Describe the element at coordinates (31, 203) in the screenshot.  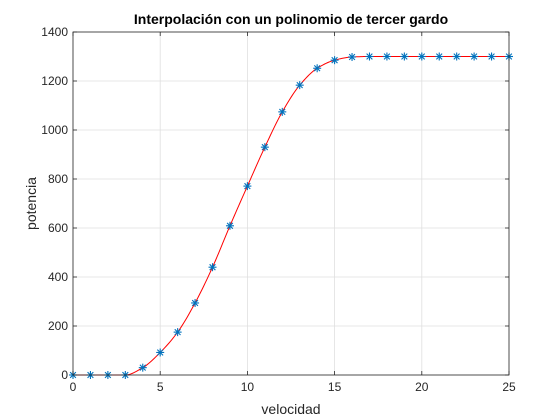
I see `y-axis-label: potencia` at that location.